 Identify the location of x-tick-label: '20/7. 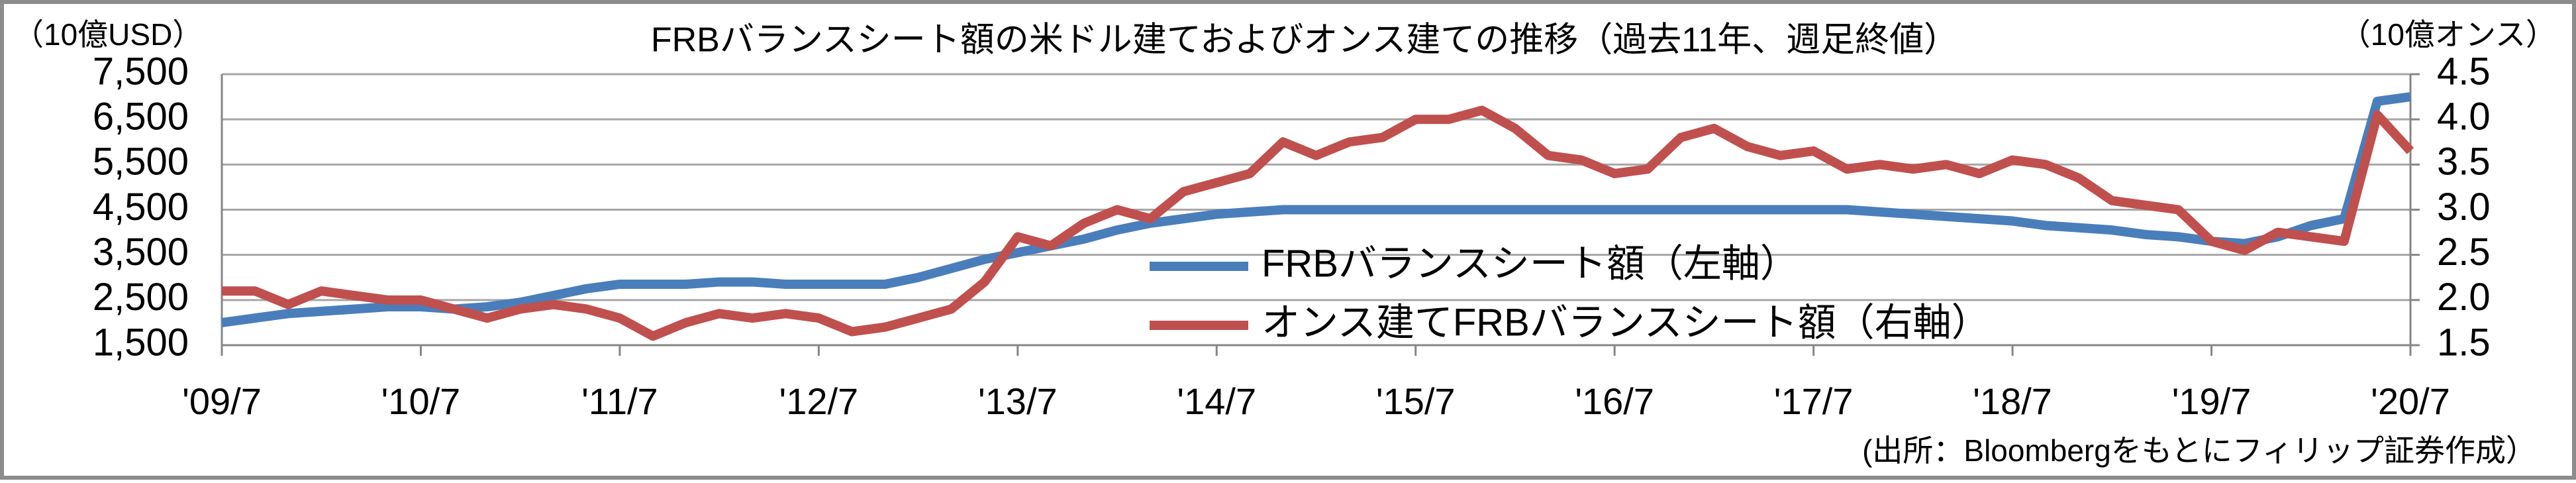
(2410, 401).